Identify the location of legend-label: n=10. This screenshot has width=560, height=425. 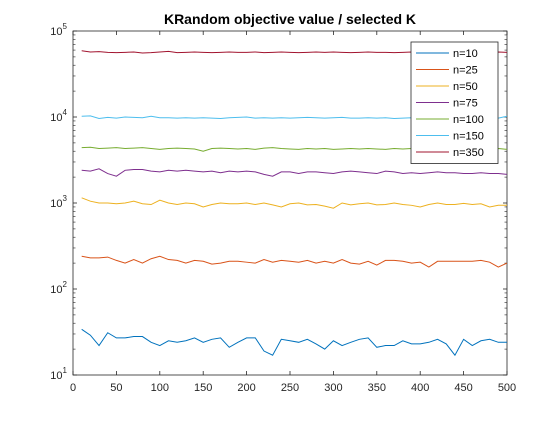
(465, 54).